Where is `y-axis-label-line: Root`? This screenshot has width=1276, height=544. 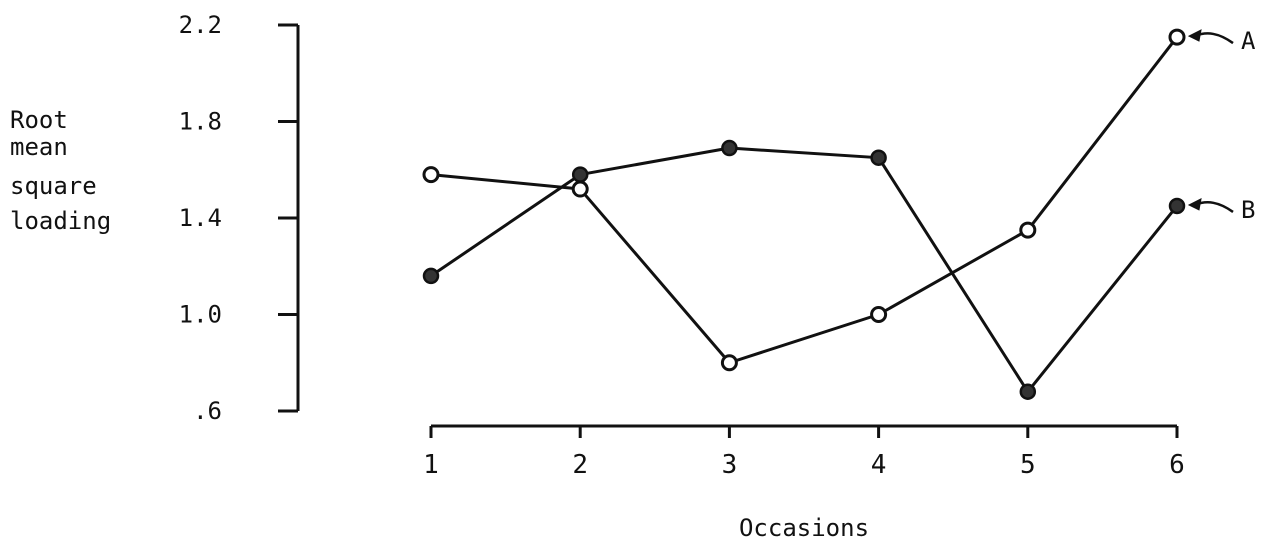 y-axis-label-line: Root is located at coordinates (39, 120).